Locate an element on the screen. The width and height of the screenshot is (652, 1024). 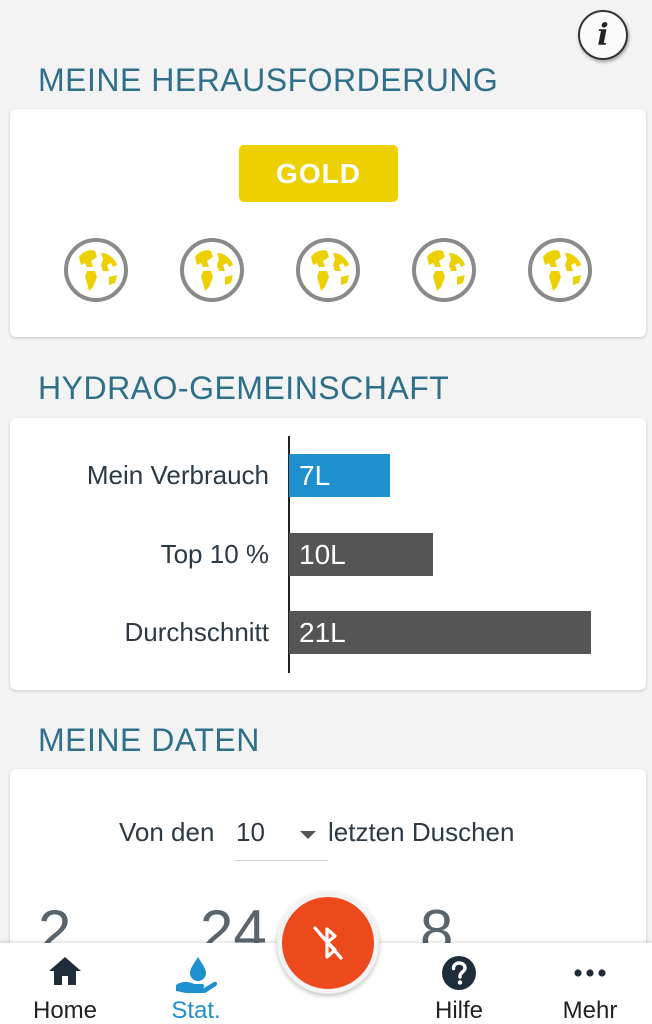
nav-more: Mehr is located at coordinates (590, 983).